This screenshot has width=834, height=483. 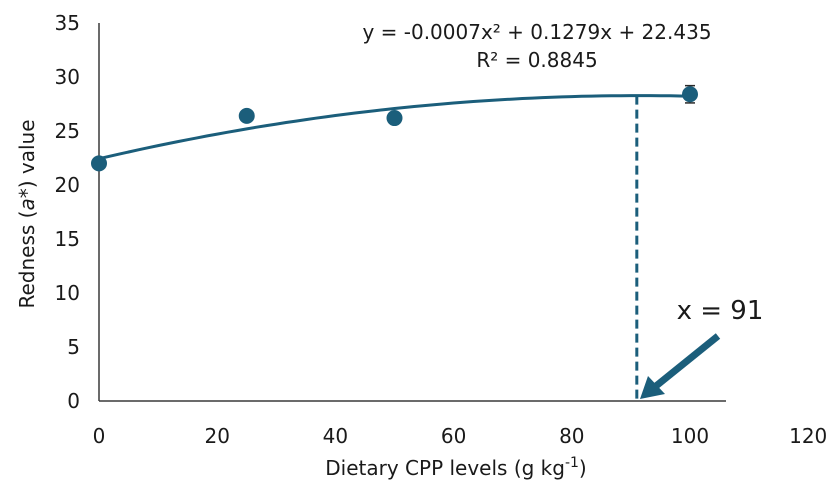 What do you see at coordinates (720, 311) in the screenshot?
I see `optimum-label: x = 91` at bounding box center [720, 311].